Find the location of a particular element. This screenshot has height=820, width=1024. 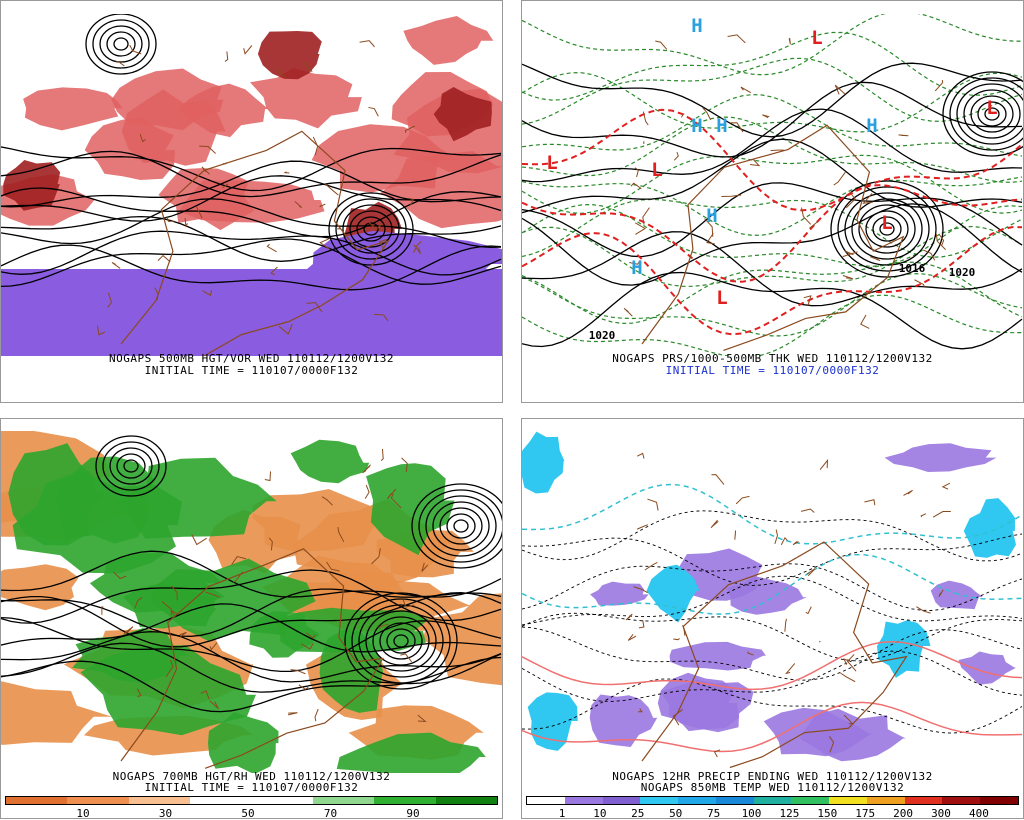

colorbar-label: 100 is located at coordinates (752, 813).